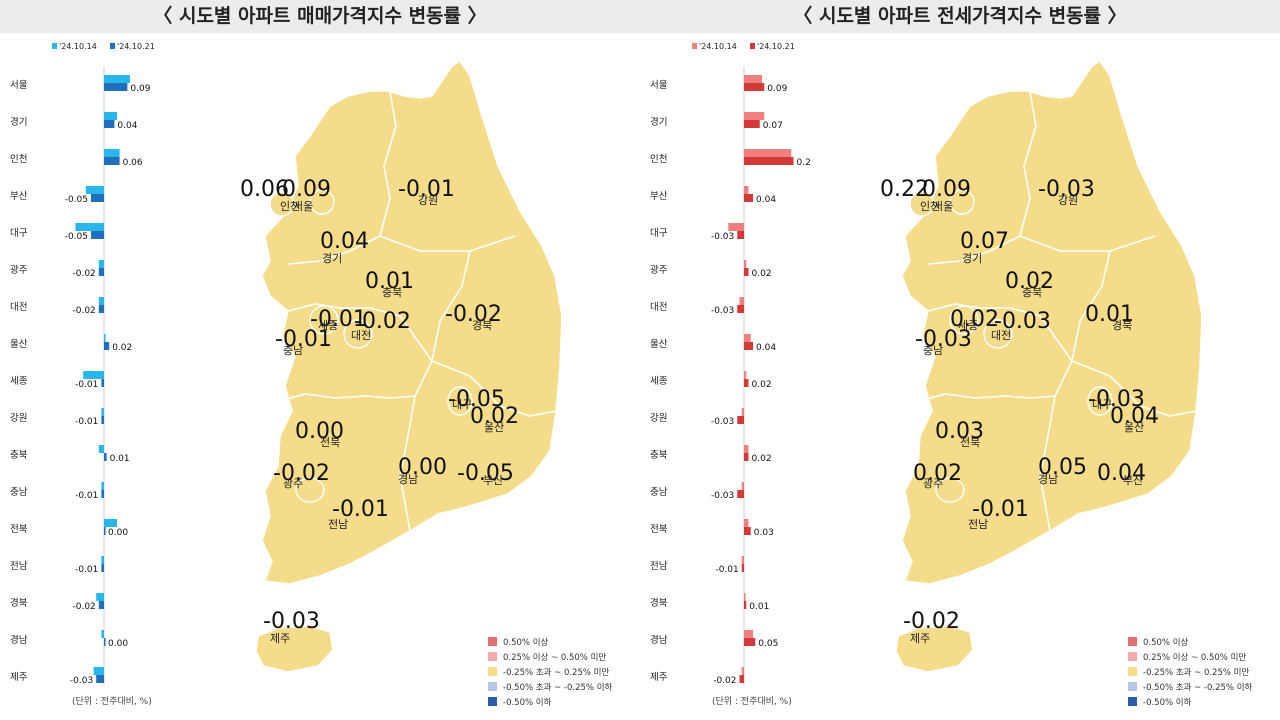 The width and height of the screenshot is (1280, 720). What do you see at coordinates (959, 431) in the screenshot?
I see `map-value-label: 0.03` at bounding box center [959, 431].